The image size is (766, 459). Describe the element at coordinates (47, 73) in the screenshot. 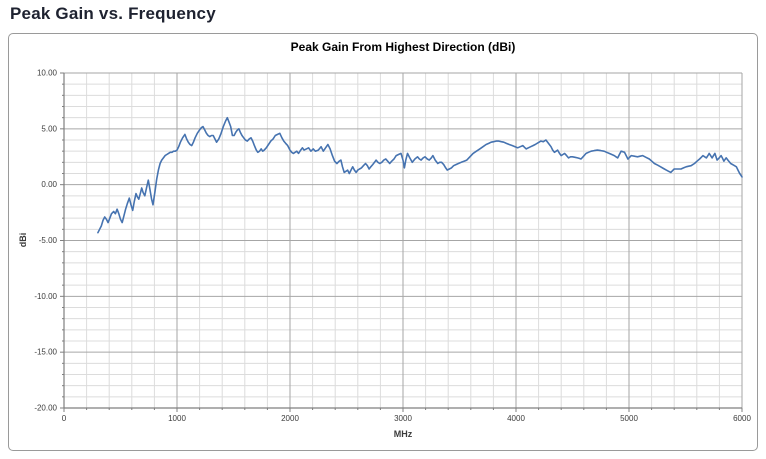

I see `y-tick-label: 10.00` at that location.